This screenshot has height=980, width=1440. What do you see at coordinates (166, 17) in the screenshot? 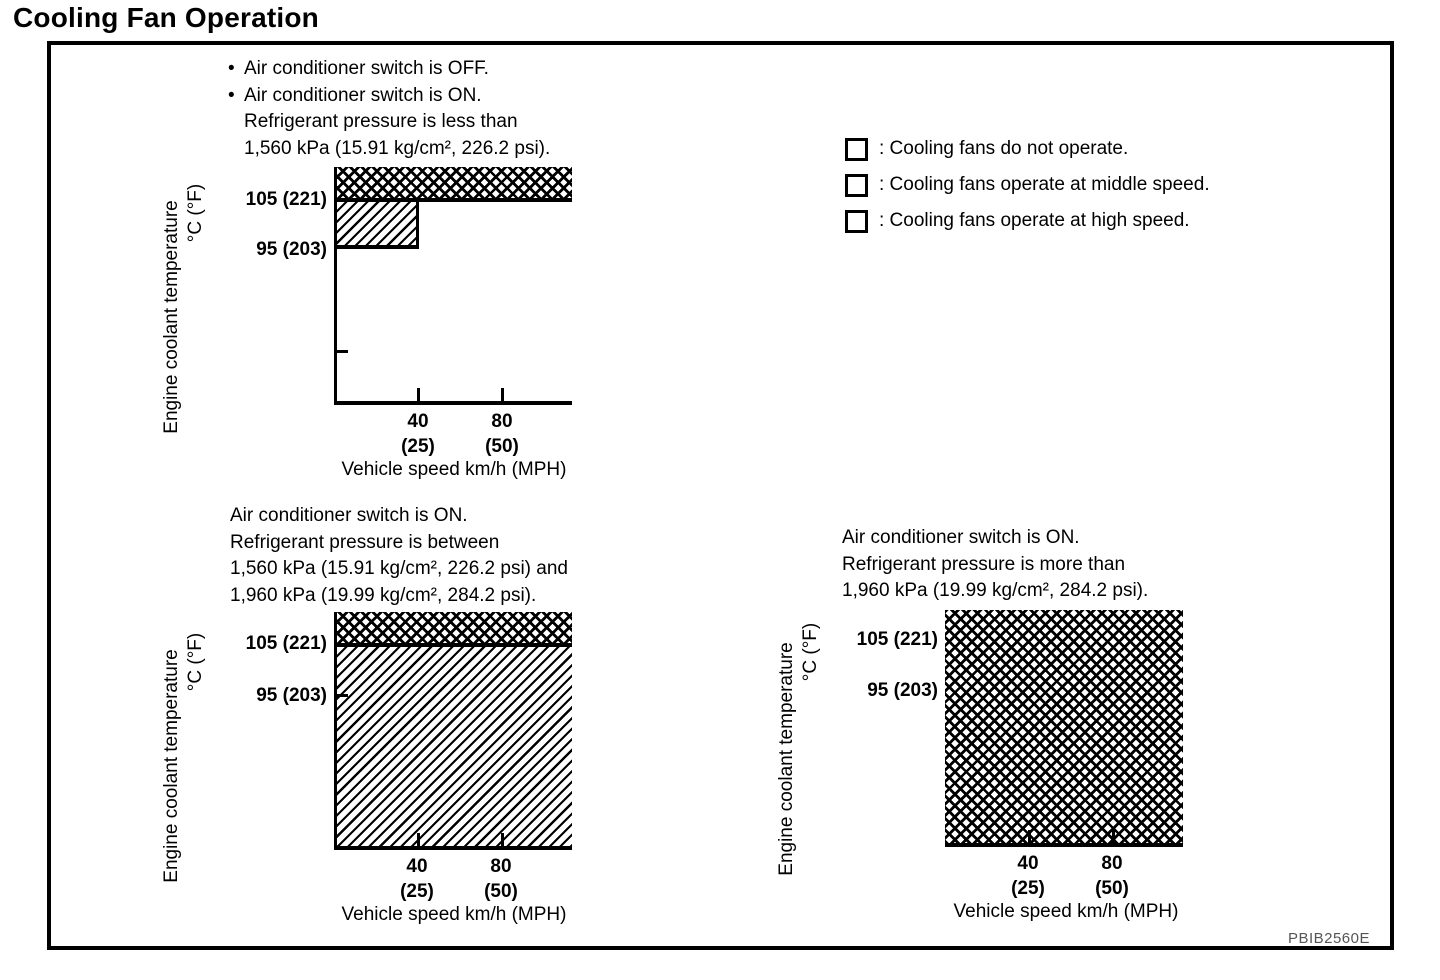
I see `page-title: Cooling Fan Operation` at bounding box center [166, 17].